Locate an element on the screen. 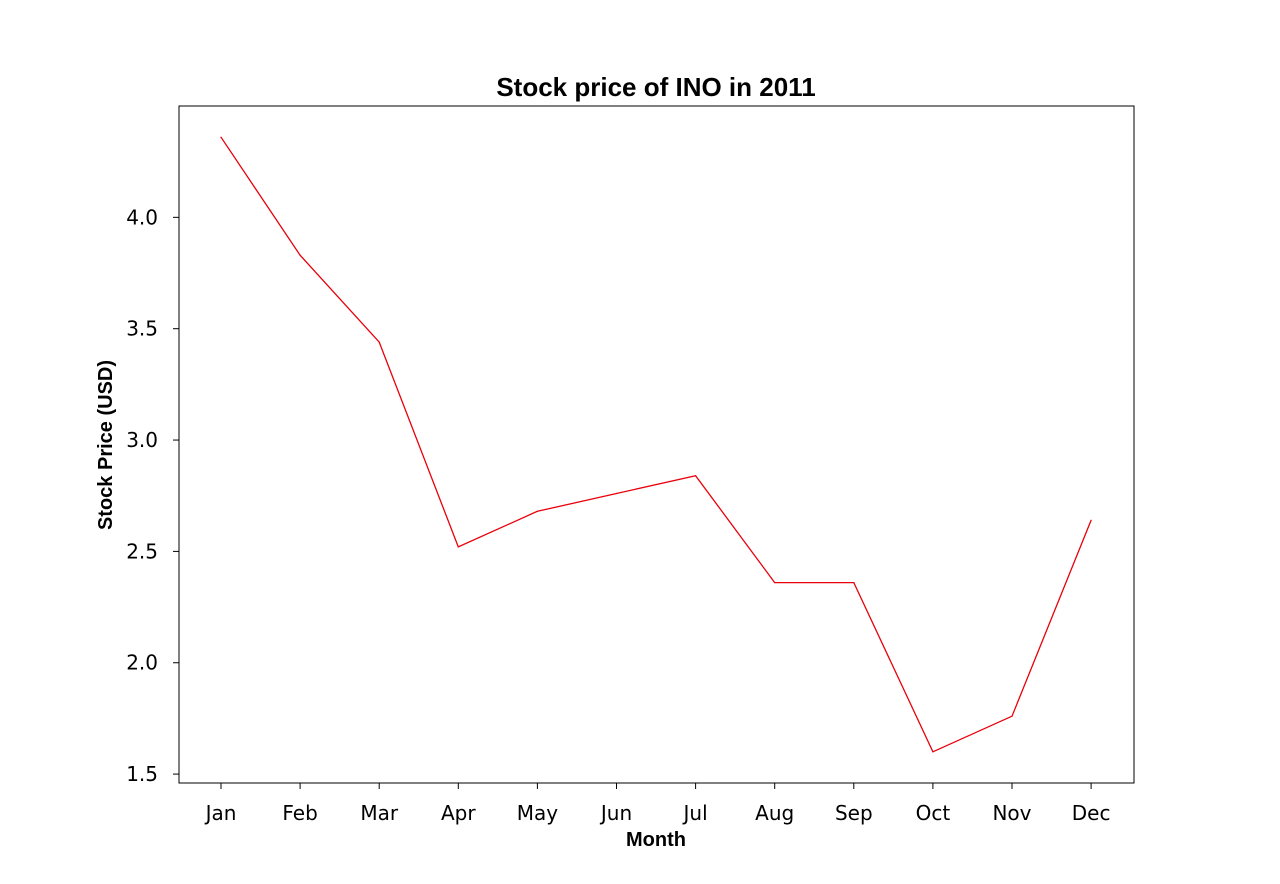 The height and width of the screenshot is (884, 1280). data-point-jun is located at coordinates (616, 493).